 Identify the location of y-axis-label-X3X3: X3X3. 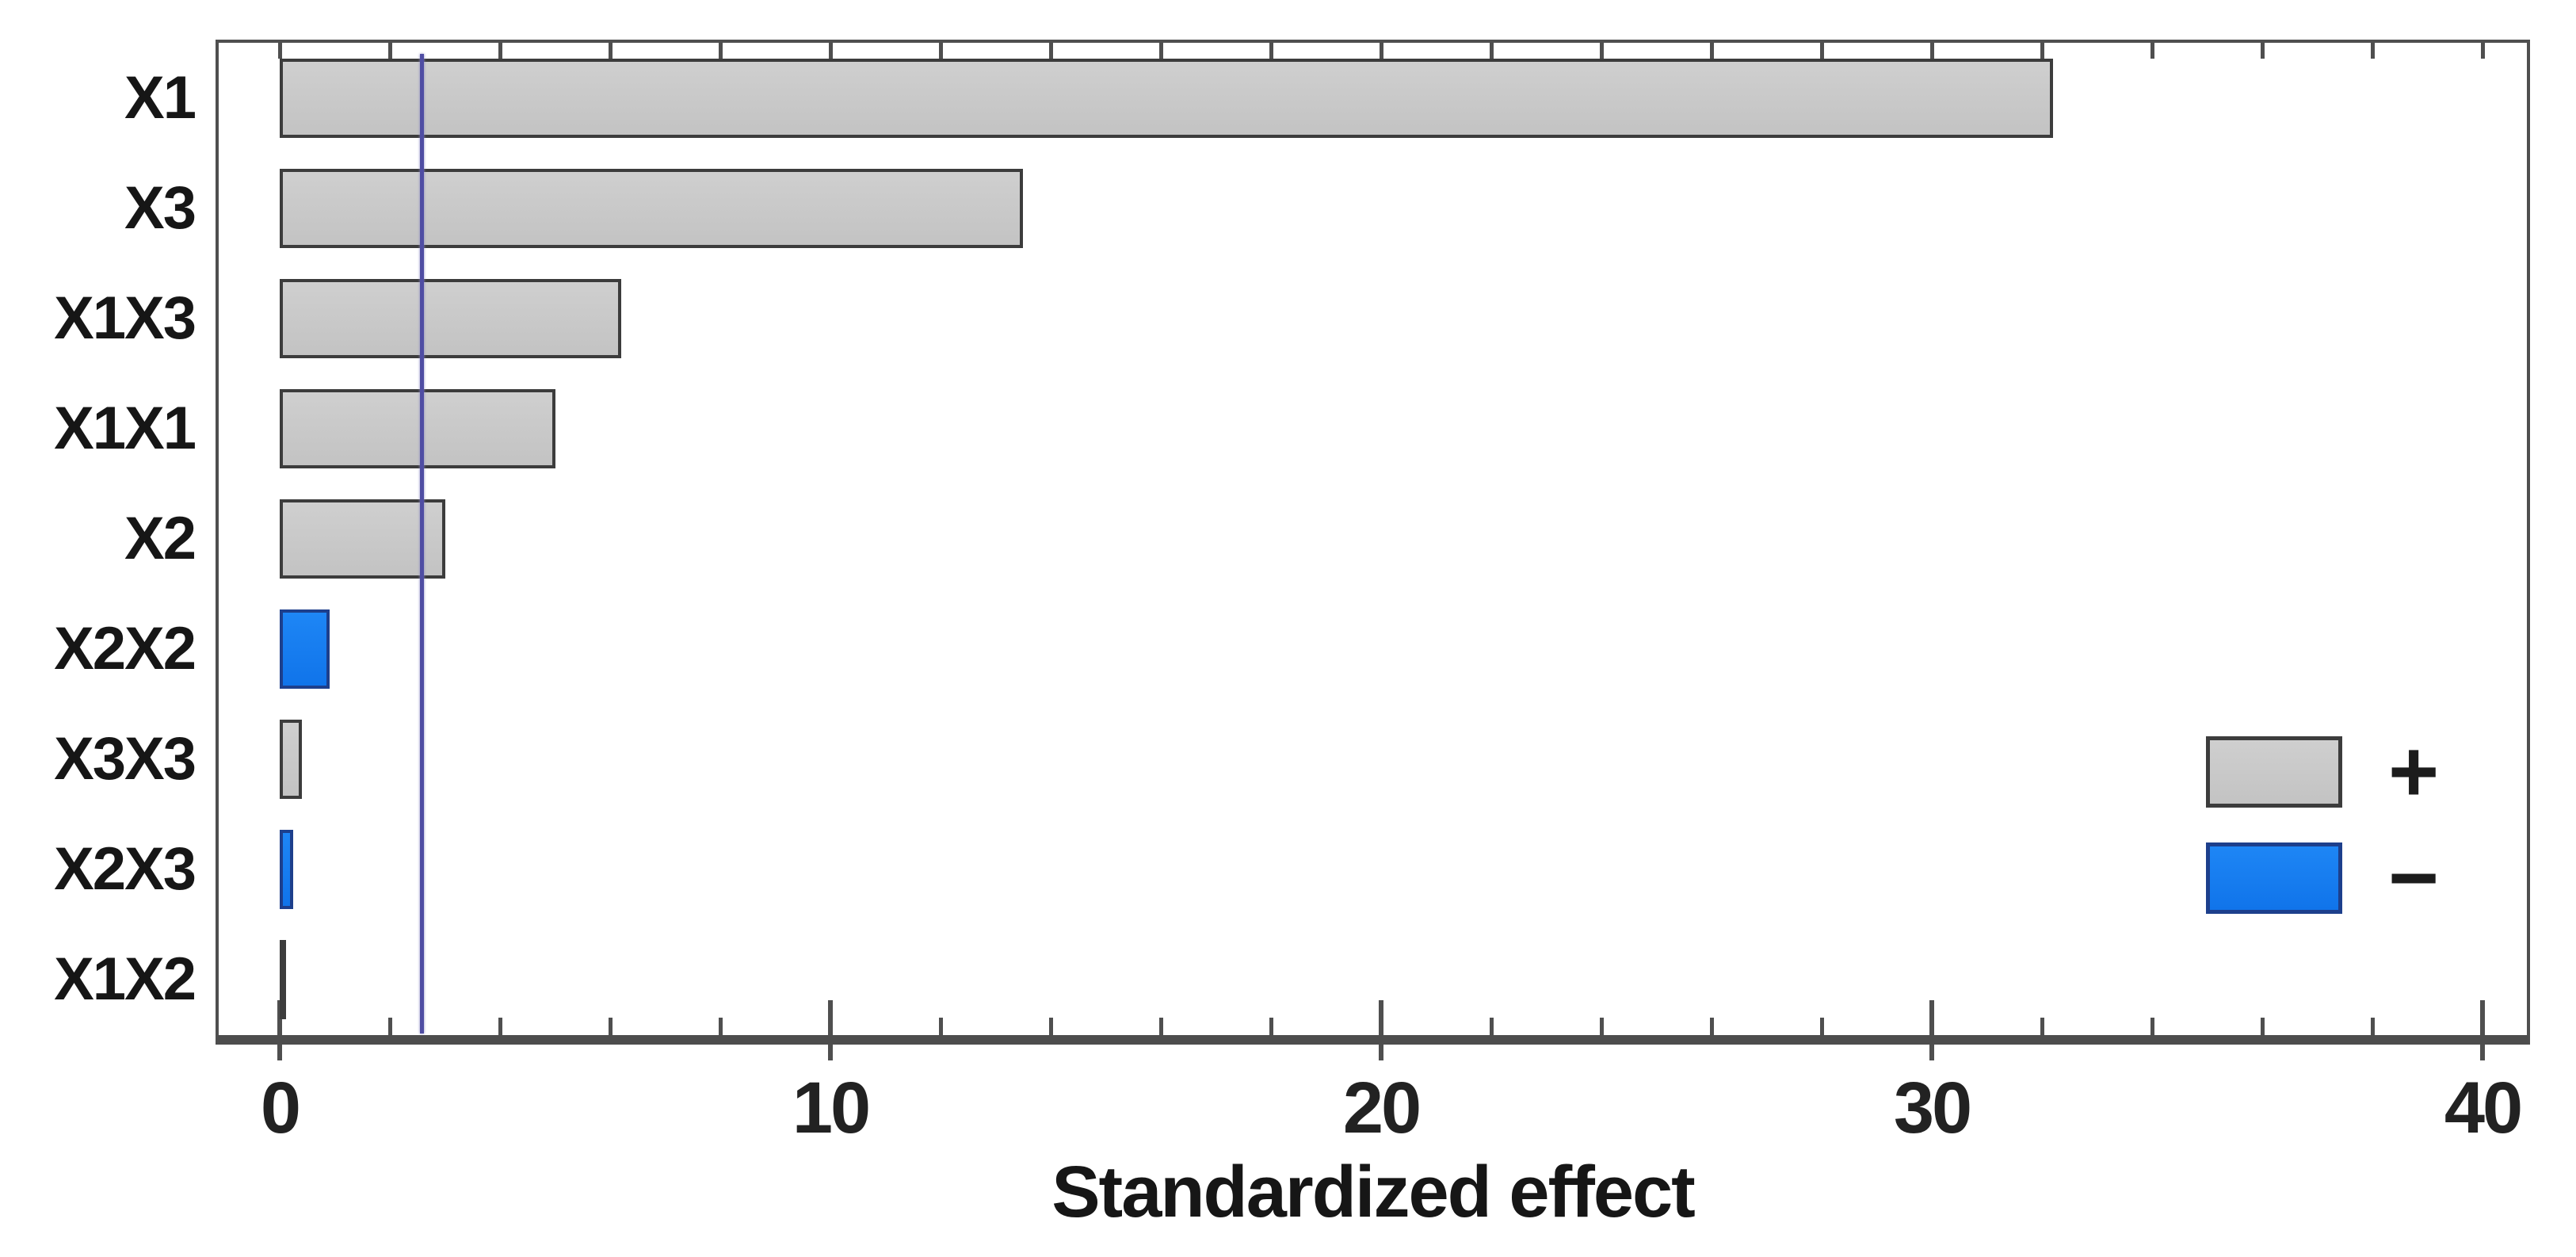
(125, 759).